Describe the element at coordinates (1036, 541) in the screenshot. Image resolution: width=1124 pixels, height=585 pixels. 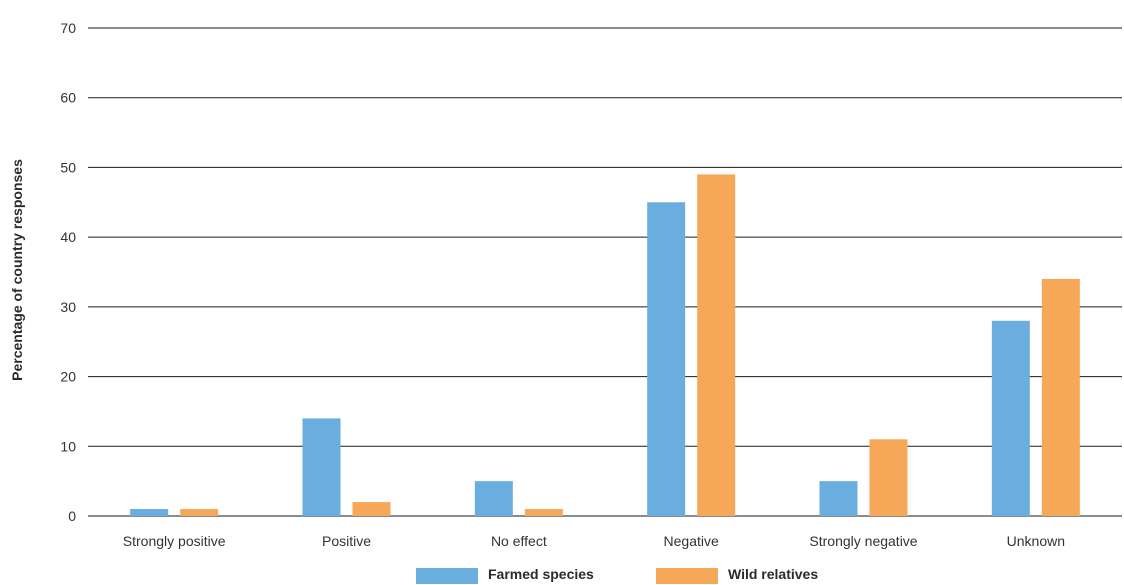
I see `x-category-label: Unknown` at that location.